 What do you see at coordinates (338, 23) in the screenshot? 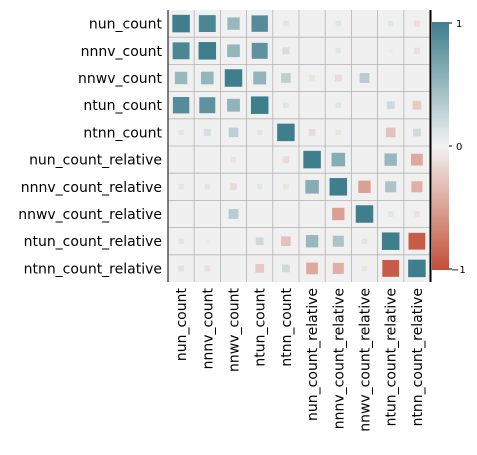
I see `heatmap-cell-nun_count-nnnv_count_relative` at bounding box center [338, 23].